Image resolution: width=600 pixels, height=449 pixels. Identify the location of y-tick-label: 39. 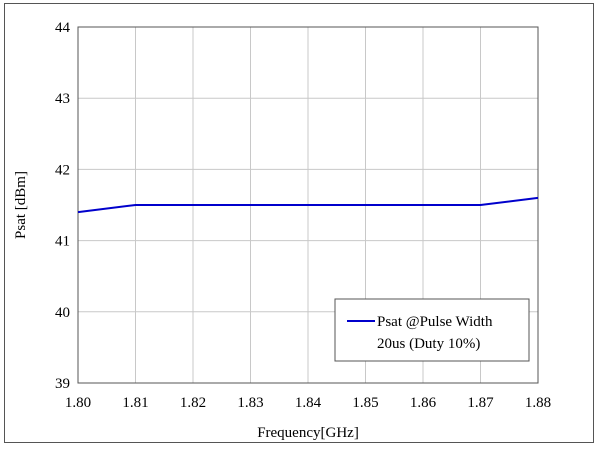
(62, 384).